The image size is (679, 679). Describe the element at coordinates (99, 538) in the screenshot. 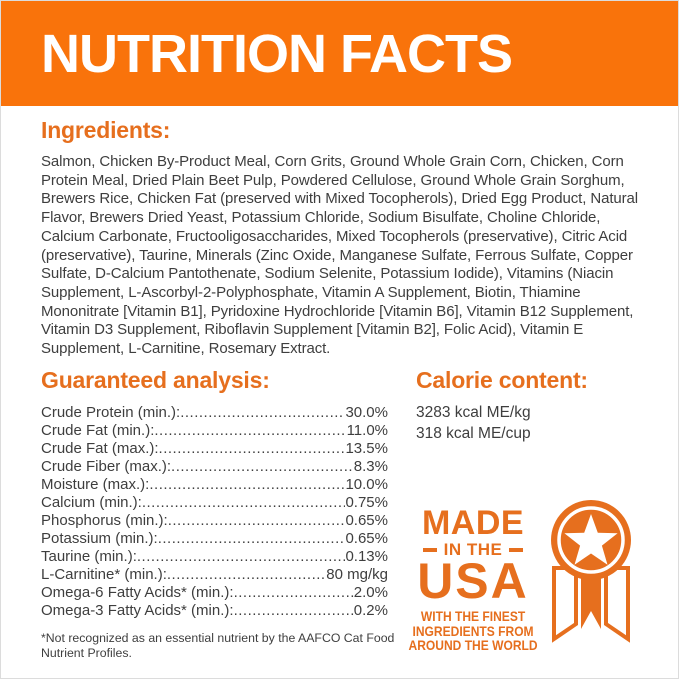

I see `analysis-label: Potassium (min.):` at that location.